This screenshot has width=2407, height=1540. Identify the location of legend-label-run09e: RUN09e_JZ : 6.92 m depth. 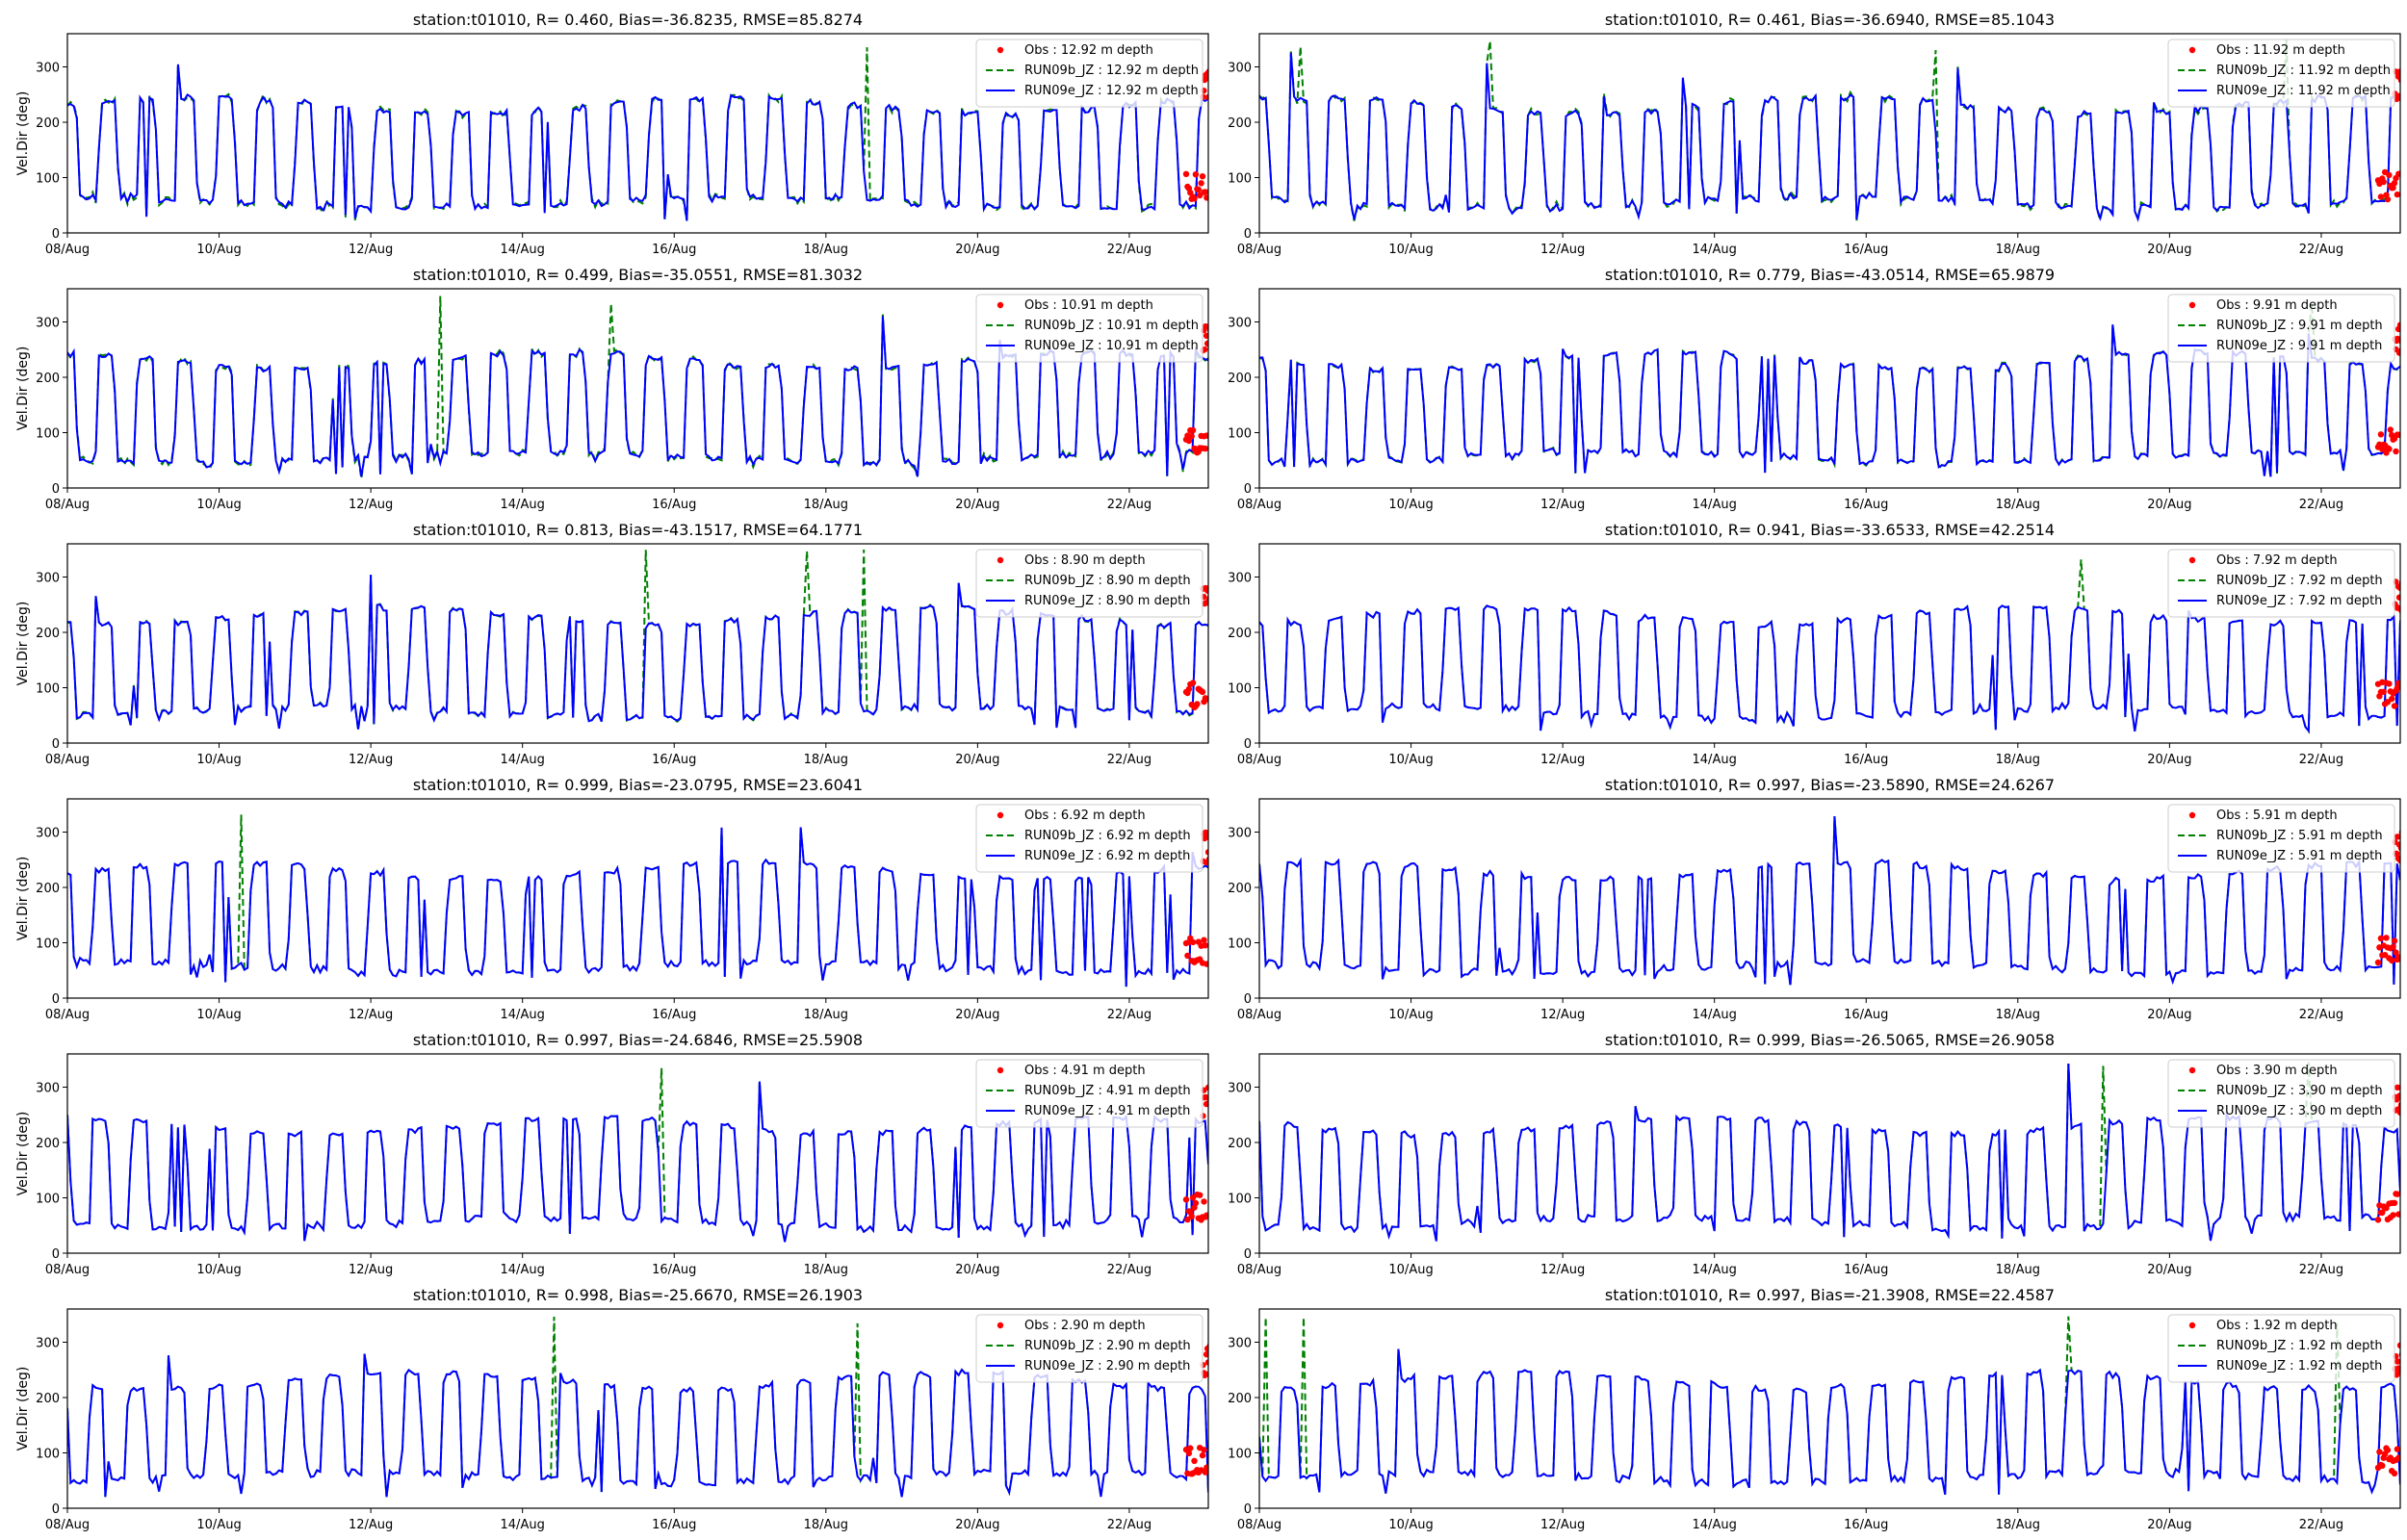
(1107, 856).